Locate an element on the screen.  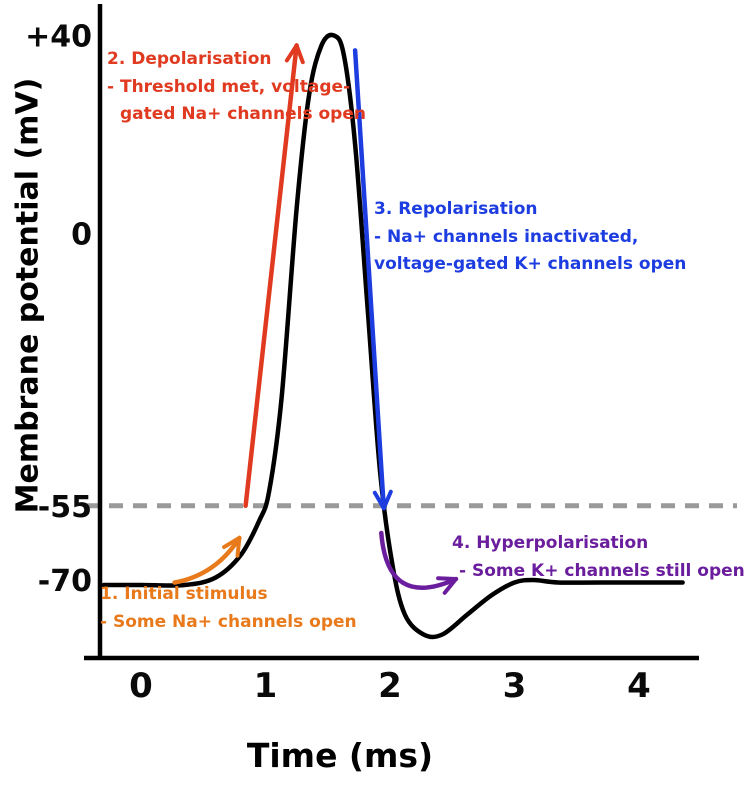
annotation-arrow-repolarisation is located at coordinates (372, 279).